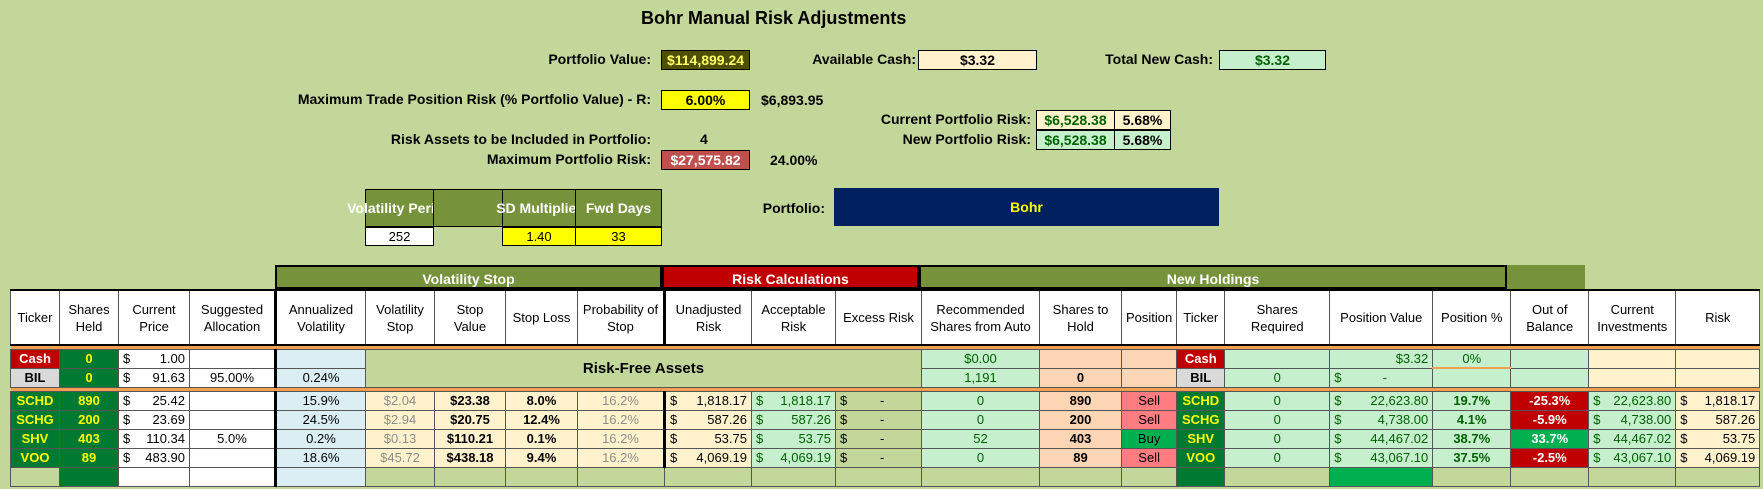 The image size is (1763, 489). I want to click on acceptable-risk-cell: 1,818.17, so click(805, 400).